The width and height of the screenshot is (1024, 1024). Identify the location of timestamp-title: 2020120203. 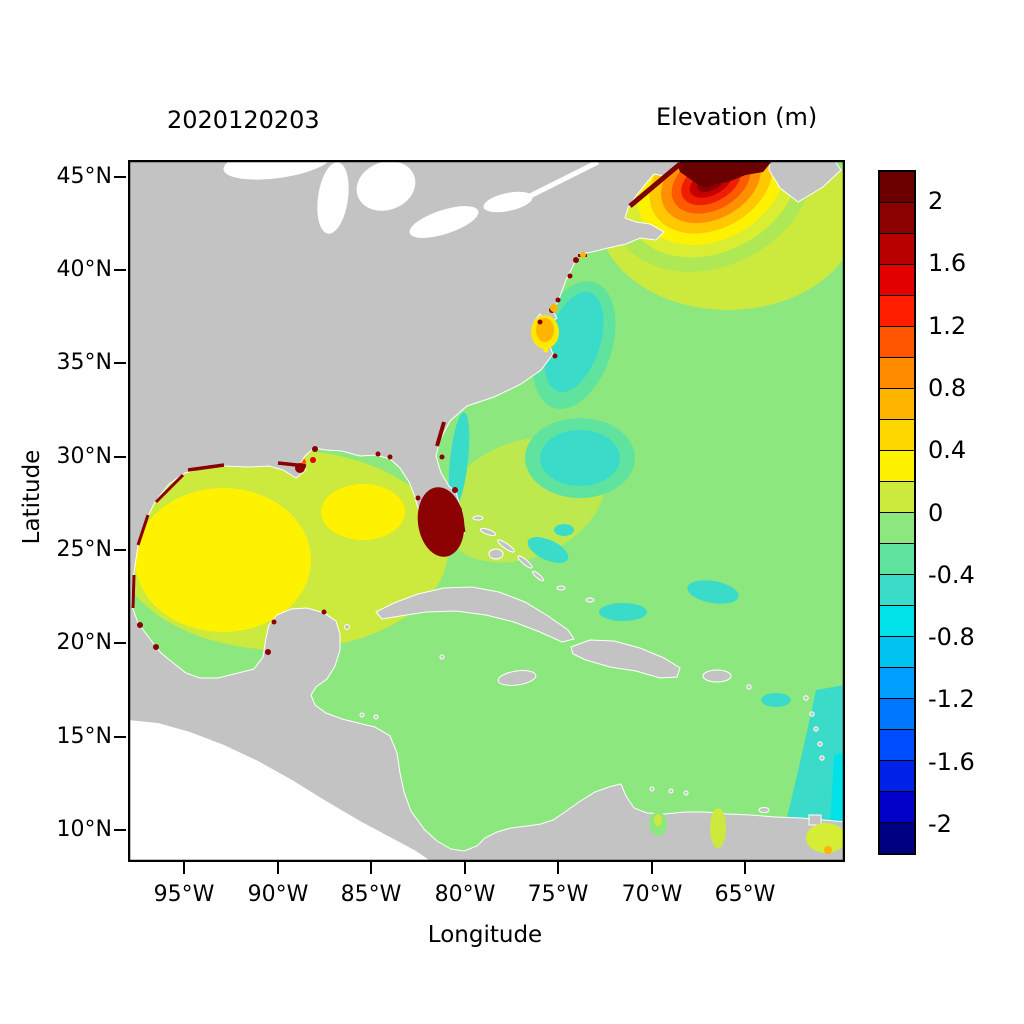
(243, 120).